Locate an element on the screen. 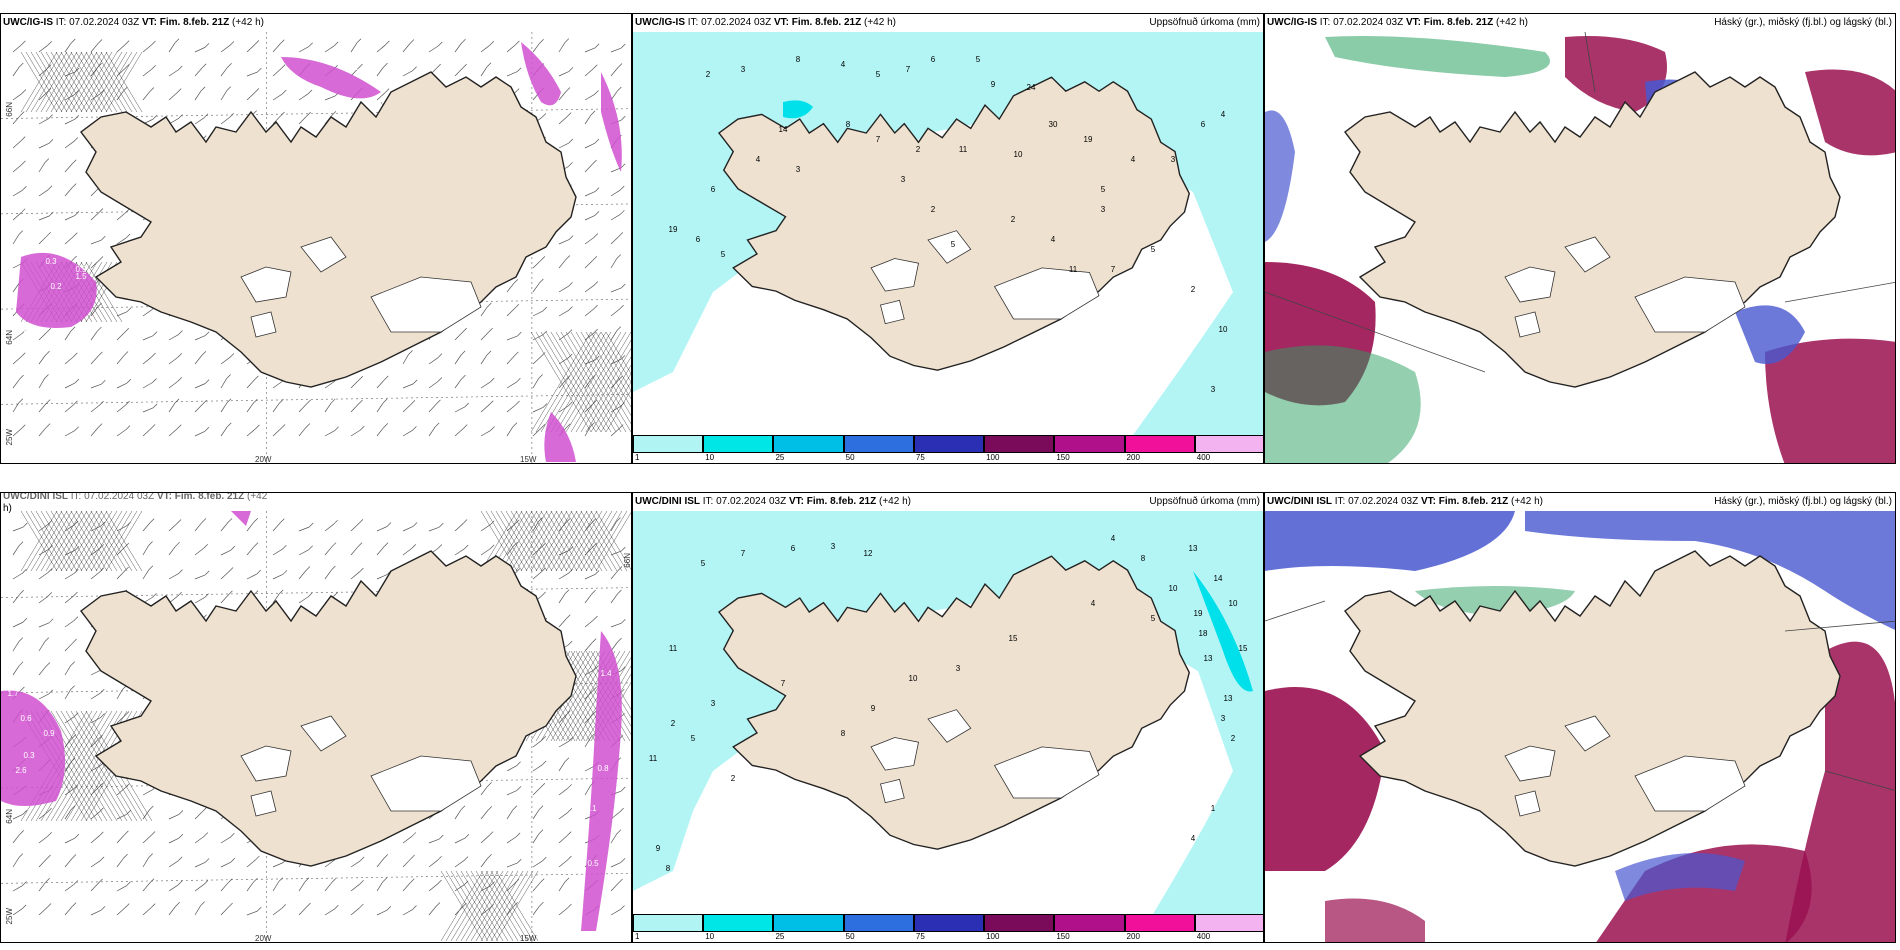 The width and height of the screenshot is (1900, 950). icing-value-label: 0.9 is located at coordinates (49, 733).